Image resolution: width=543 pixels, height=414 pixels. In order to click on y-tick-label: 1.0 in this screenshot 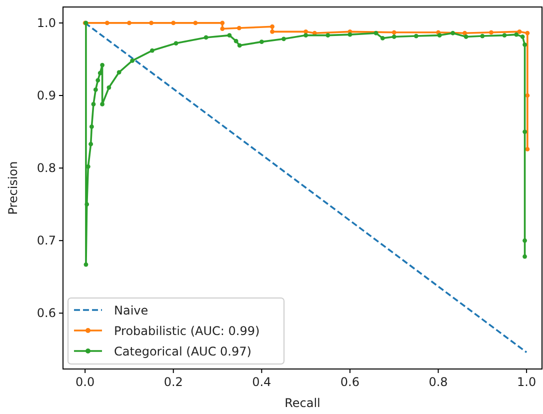, I will do `click(46, 23)`.